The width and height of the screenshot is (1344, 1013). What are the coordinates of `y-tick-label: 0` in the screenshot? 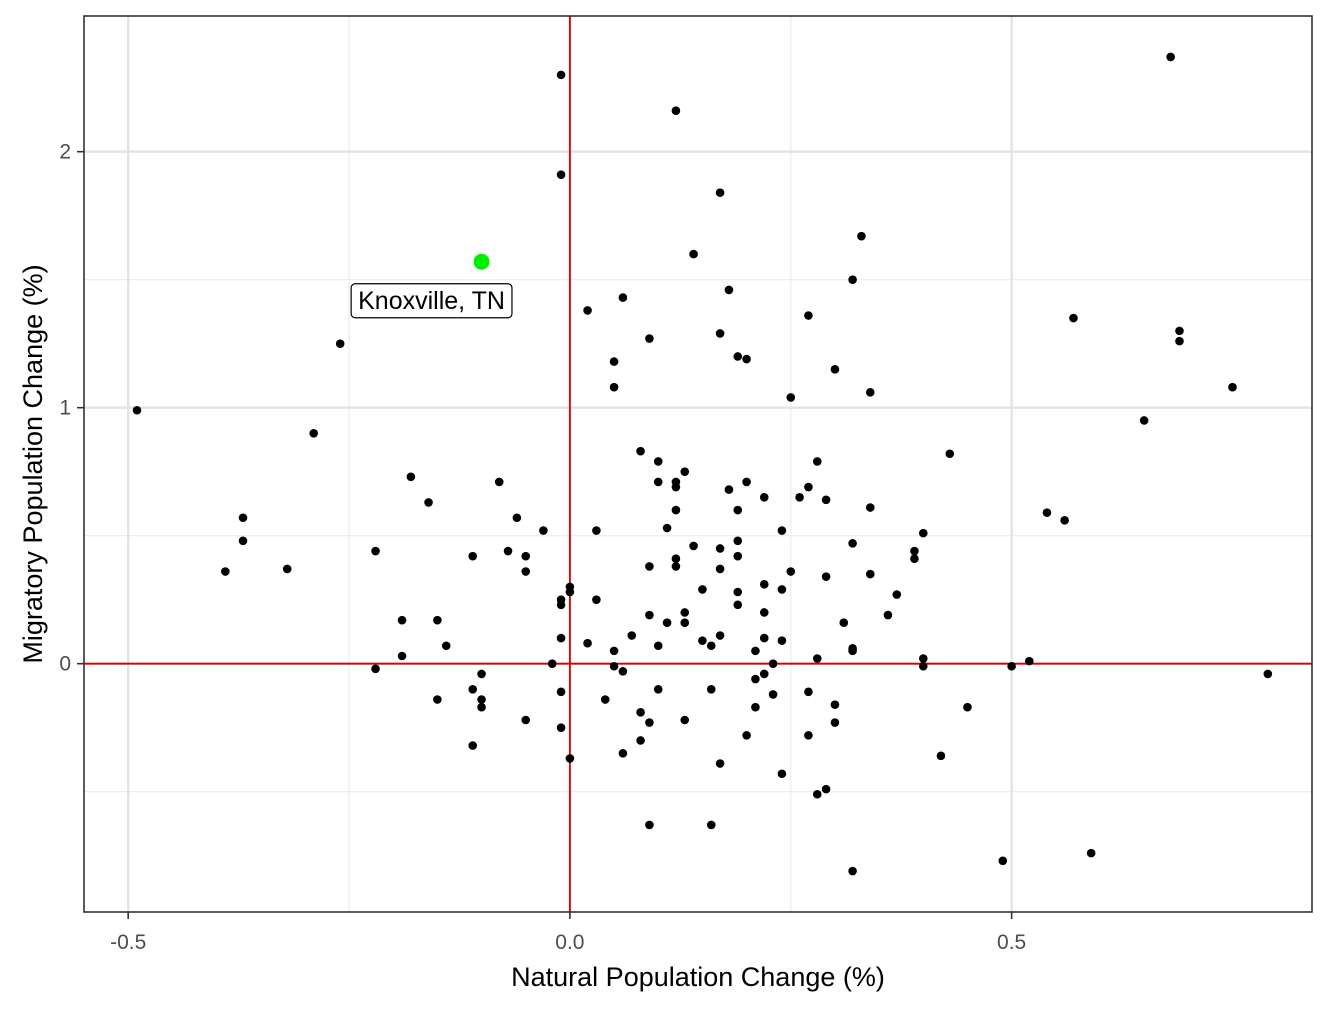 It's located at (65, 664).